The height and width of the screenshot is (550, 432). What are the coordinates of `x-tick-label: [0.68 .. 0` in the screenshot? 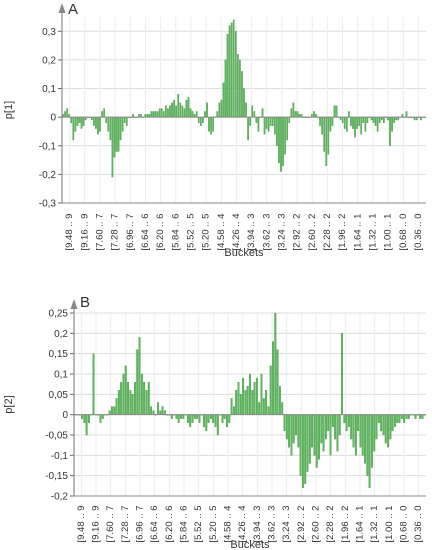 It's located at (404, 524).